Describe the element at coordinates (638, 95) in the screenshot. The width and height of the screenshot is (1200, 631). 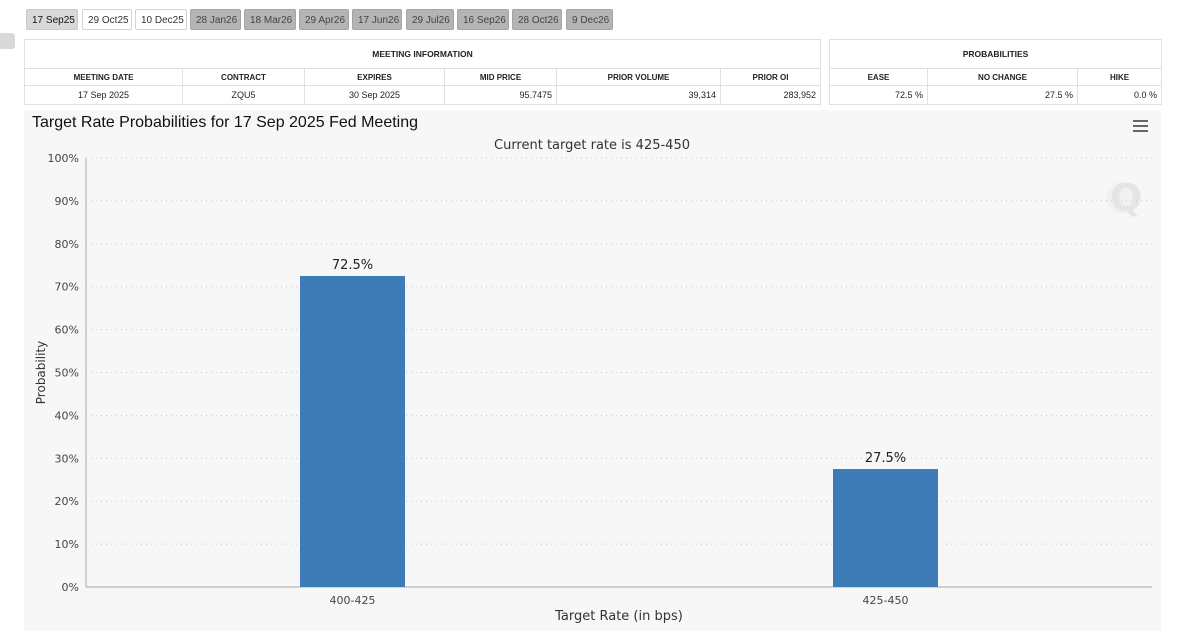
I see `prior-volume-value: 39,314` at that location.